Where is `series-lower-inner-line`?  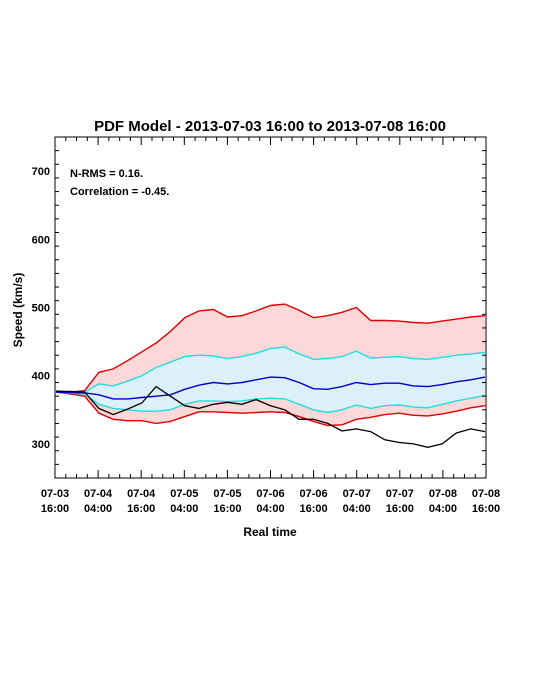
series-lower-inner-line is located at coordinates (270, 402).